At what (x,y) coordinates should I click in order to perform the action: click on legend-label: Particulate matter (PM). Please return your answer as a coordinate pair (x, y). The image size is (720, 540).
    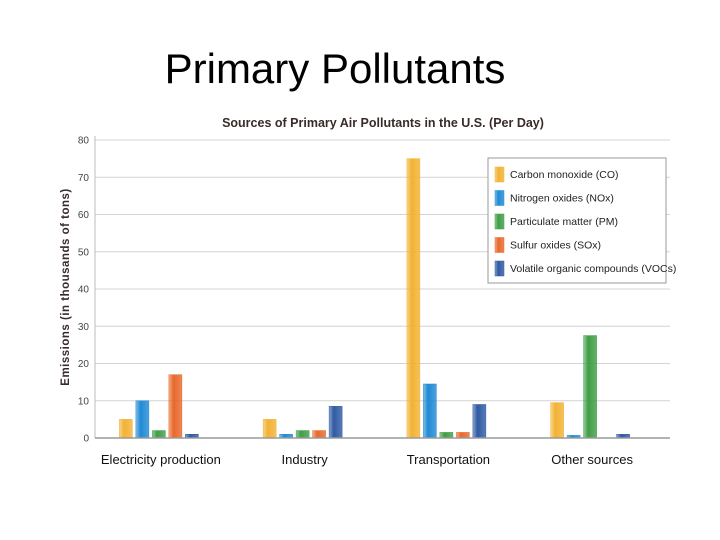
    Looking at the image, I should click on (564, 222).